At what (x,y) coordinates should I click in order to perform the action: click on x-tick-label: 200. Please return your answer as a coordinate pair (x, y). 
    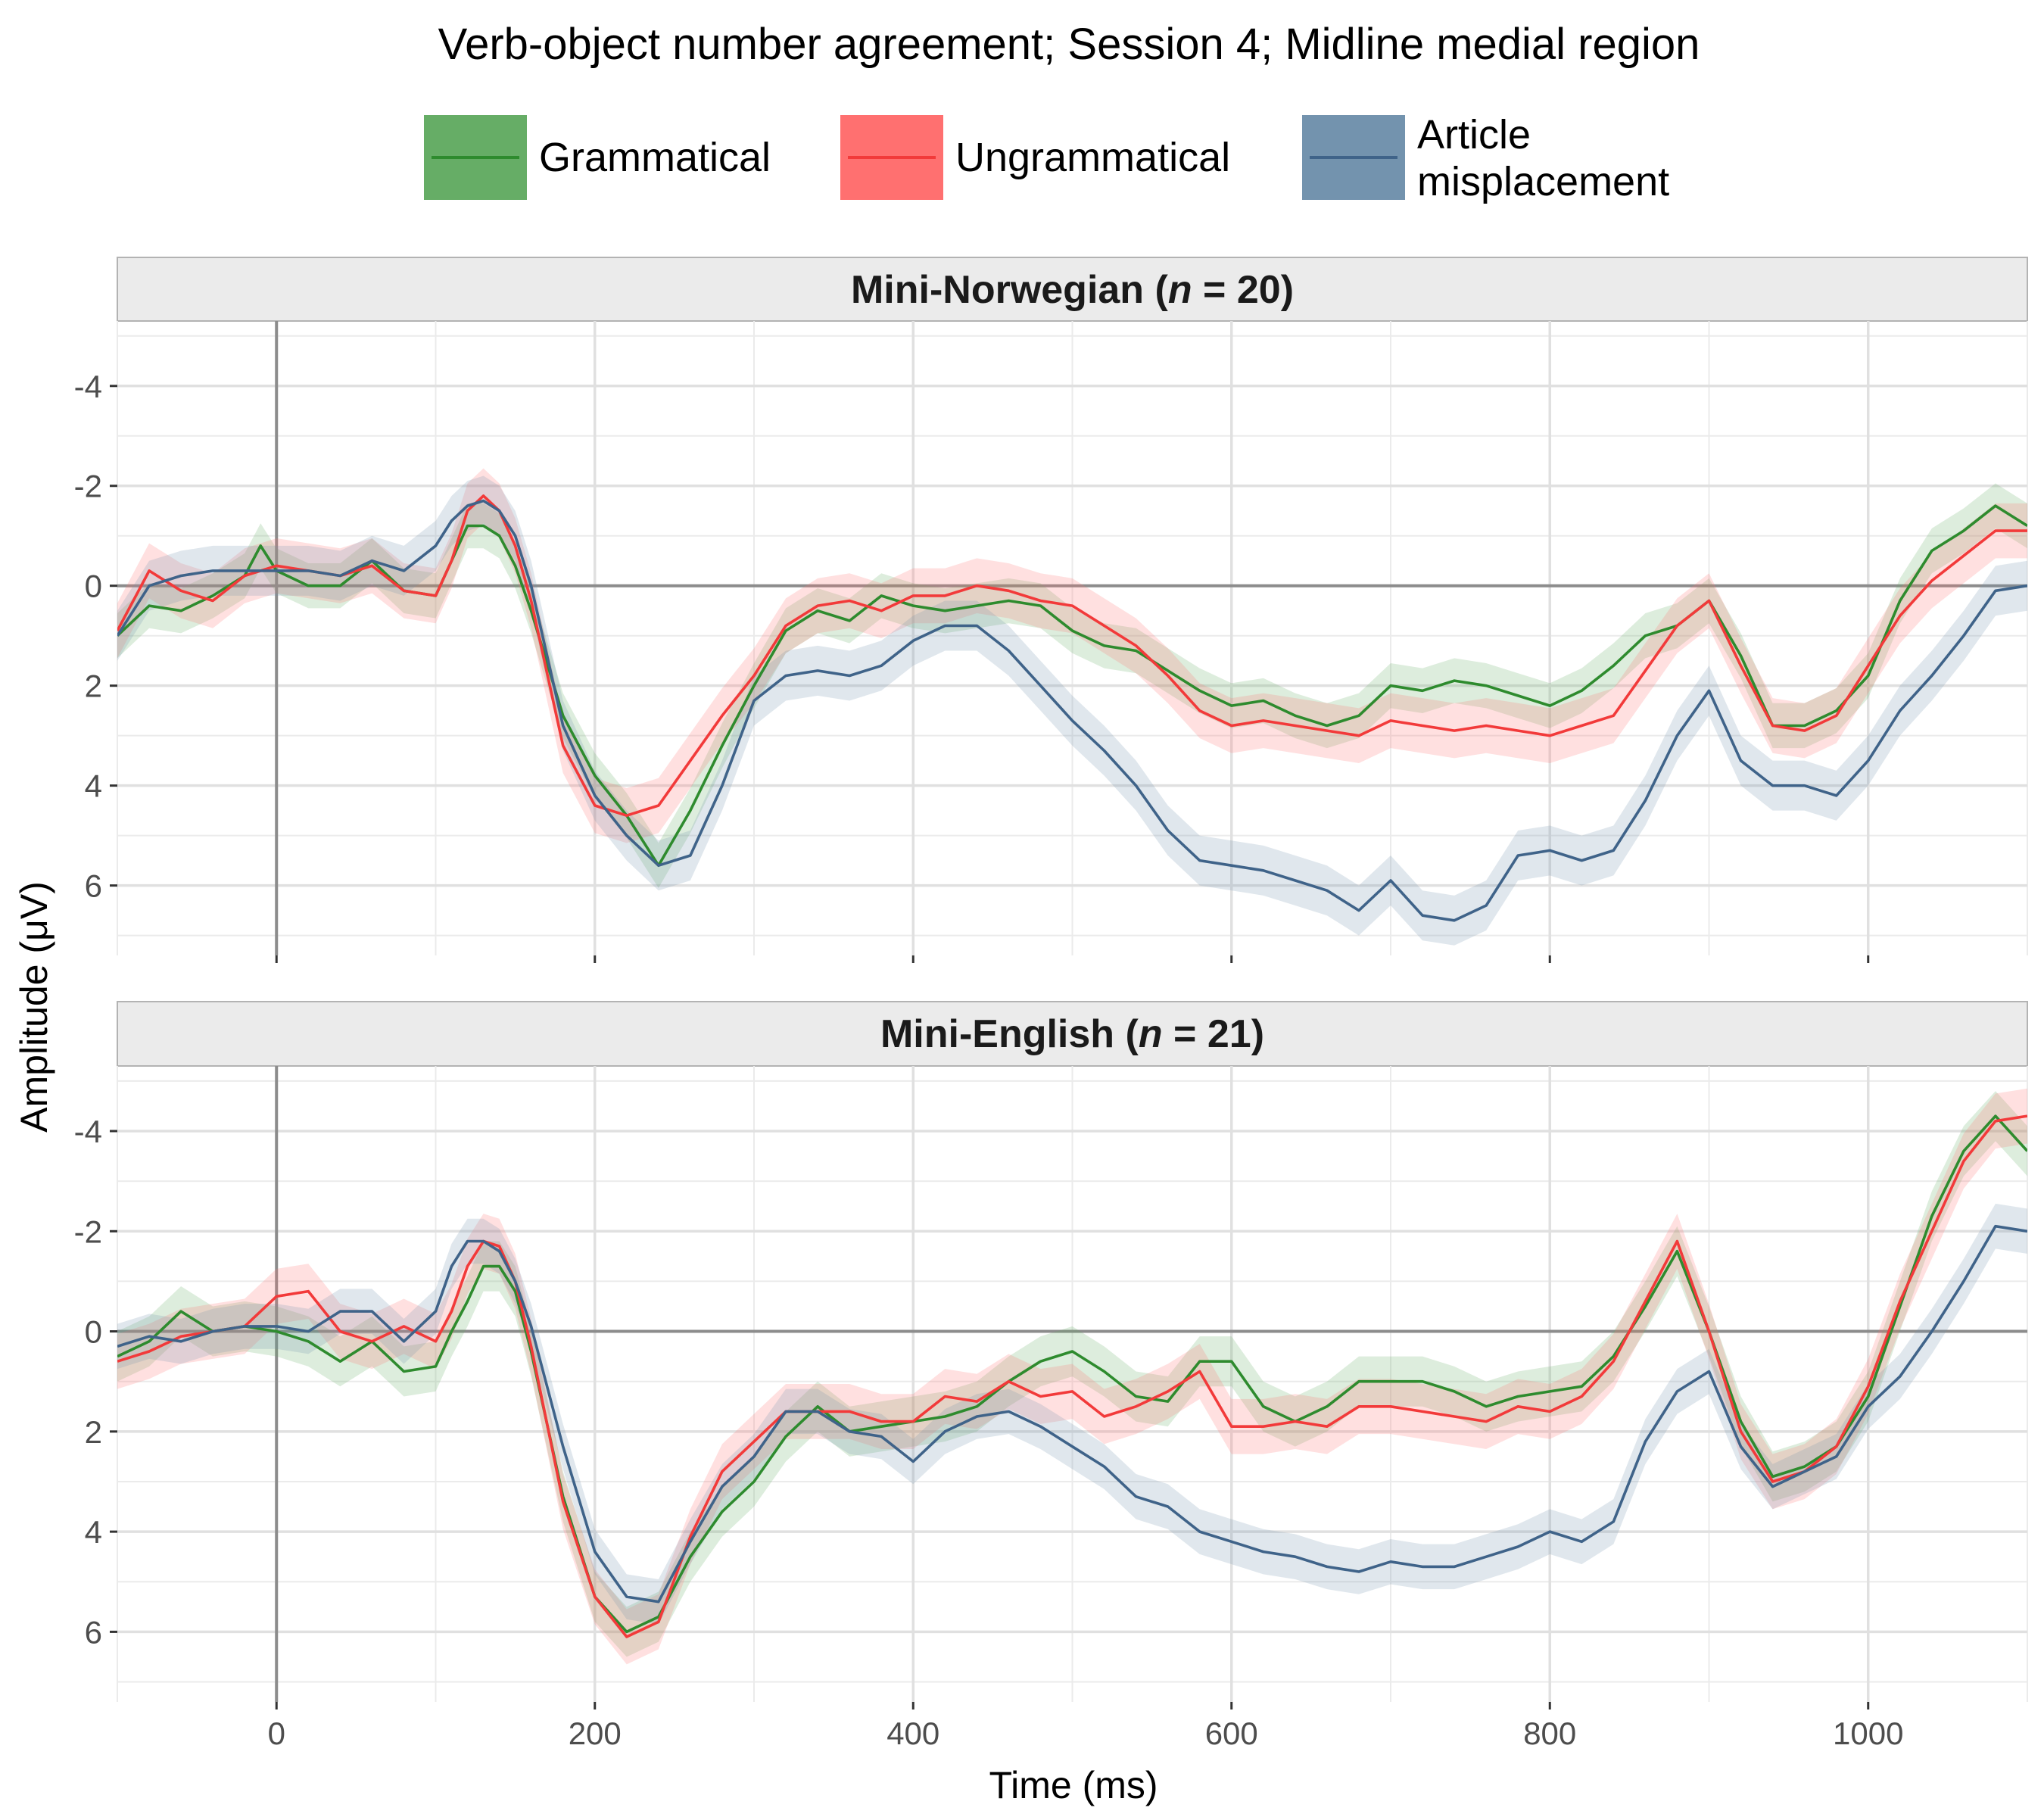
    Looking at the image, I should click on (595, 1733).